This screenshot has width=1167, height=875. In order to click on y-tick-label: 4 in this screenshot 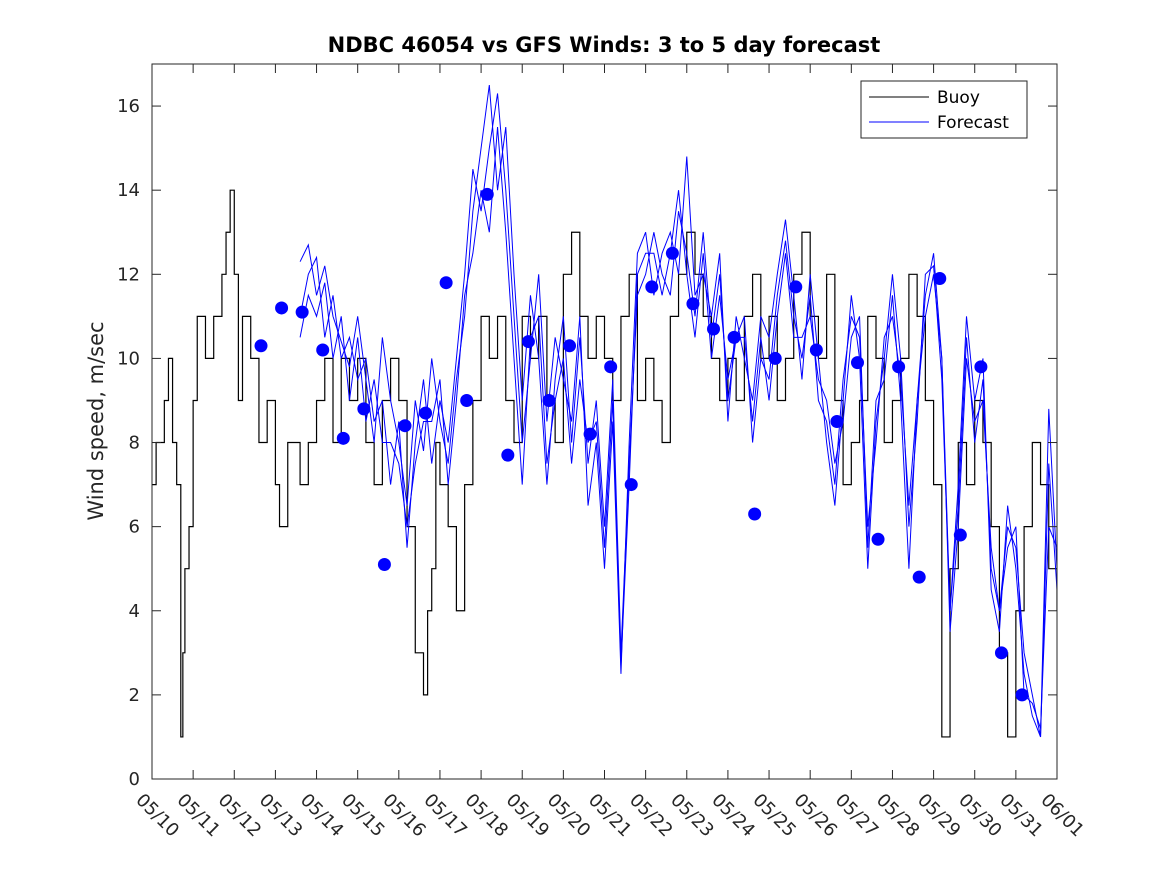, I will do `click(134, 611)`.